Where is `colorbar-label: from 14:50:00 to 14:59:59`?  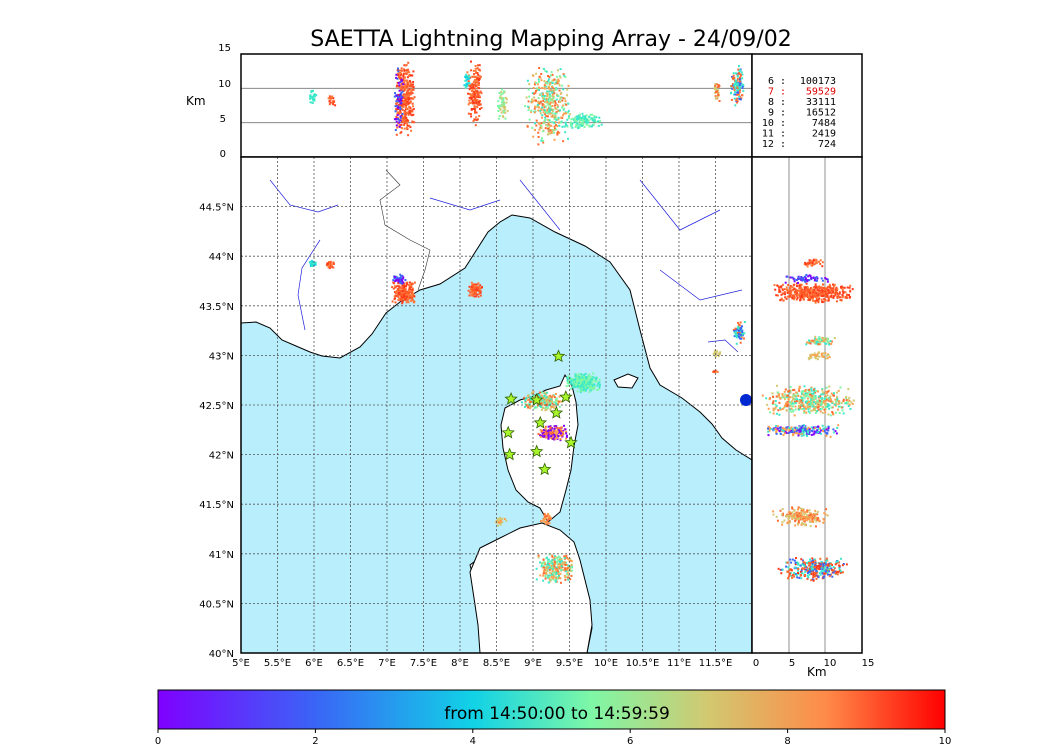
colorbar-label: from 14:50:00 to 14:59:59 is located at coordinates (557, 714).